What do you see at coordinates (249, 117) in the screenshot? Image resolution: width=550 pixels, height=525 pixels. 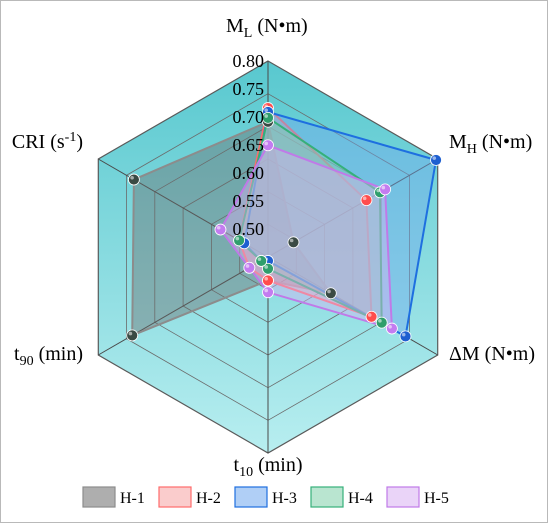 I see `tick-label: 0.70` at bounding box center [249, 117].